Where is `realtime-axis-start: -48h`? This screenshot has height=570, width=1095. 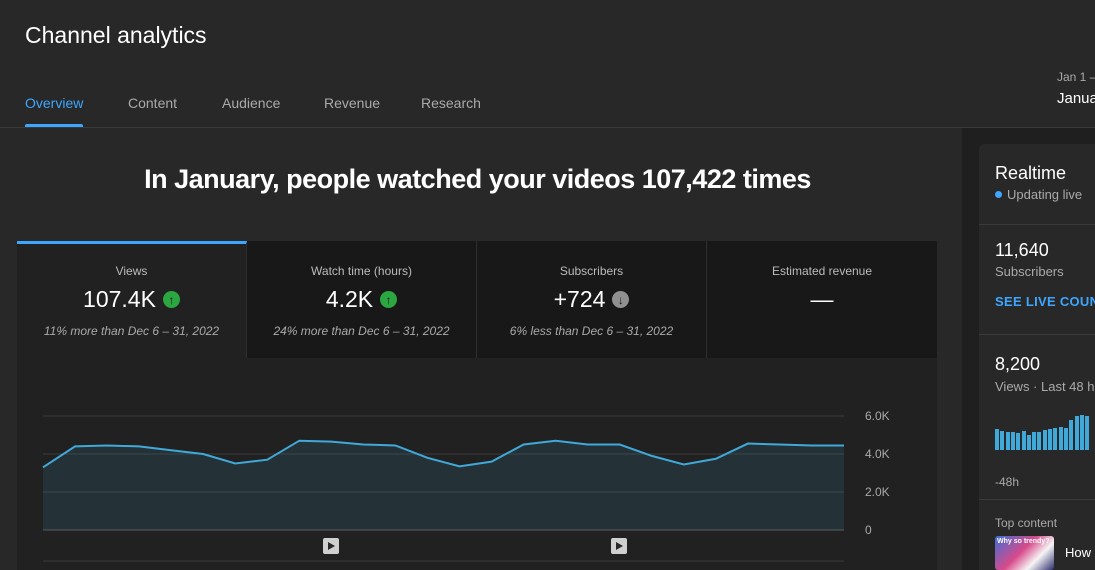 realtime-axis-start: -48h is located at coordinates (1007, 482).